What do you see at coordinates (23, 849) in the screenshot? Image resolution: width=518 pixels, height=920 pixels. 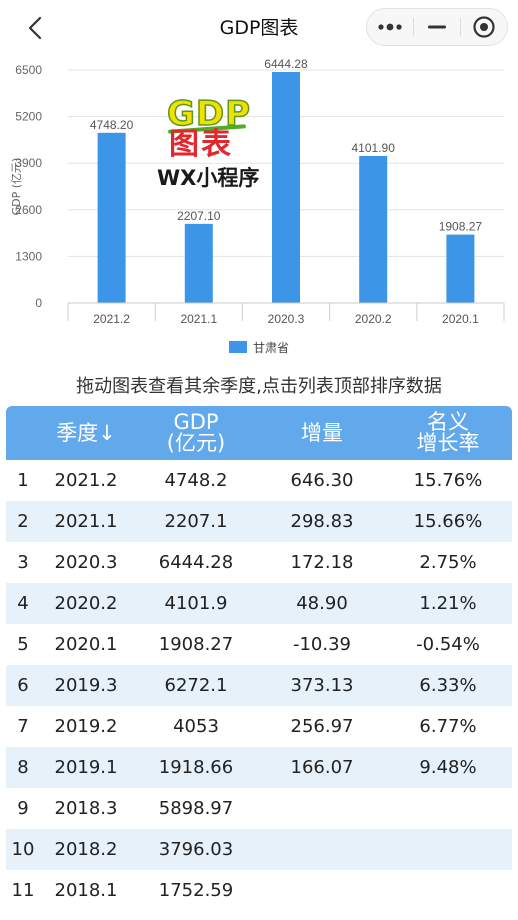 I see `row-index: 10` at bounding box center [23, 849].